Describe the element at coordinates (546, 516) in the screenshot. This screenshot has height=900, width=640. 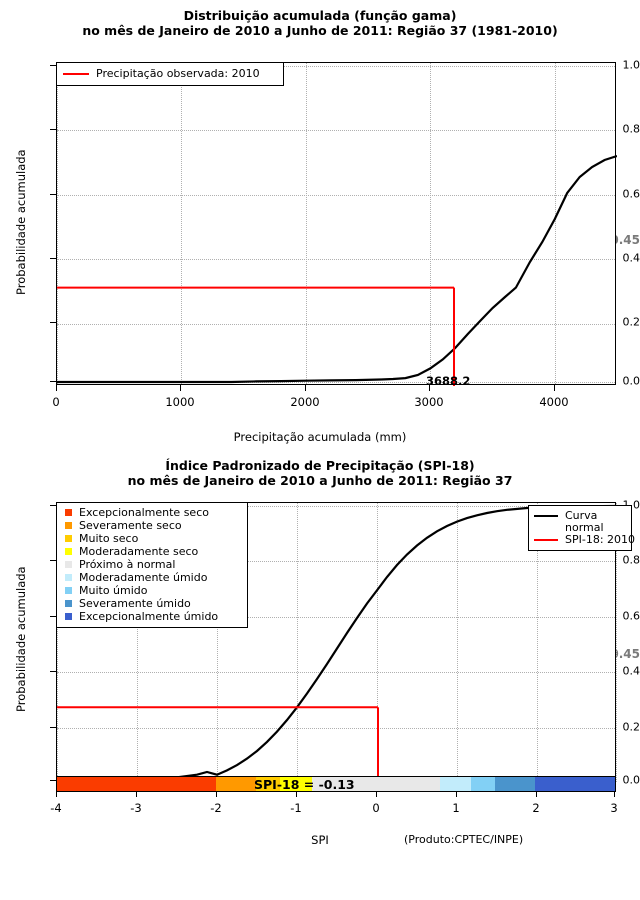
I see `black-line-icon` at that location.